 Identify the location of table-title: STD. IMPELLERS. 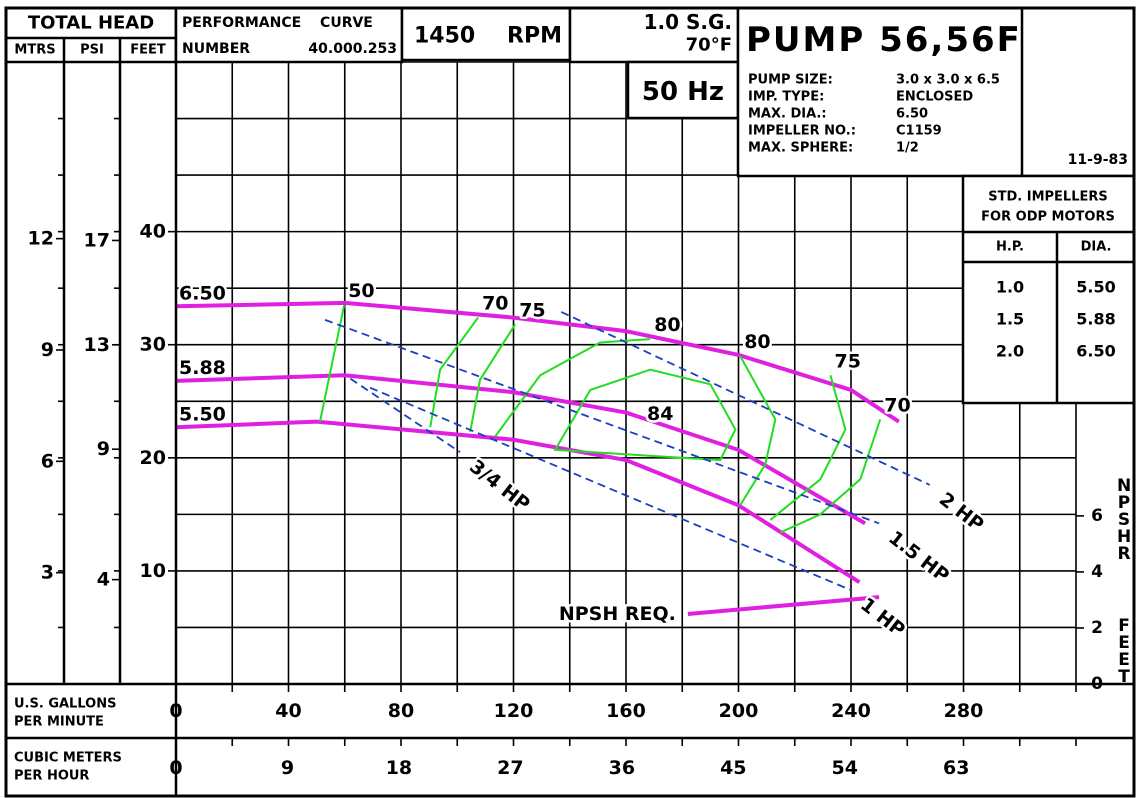
(1048, 197).